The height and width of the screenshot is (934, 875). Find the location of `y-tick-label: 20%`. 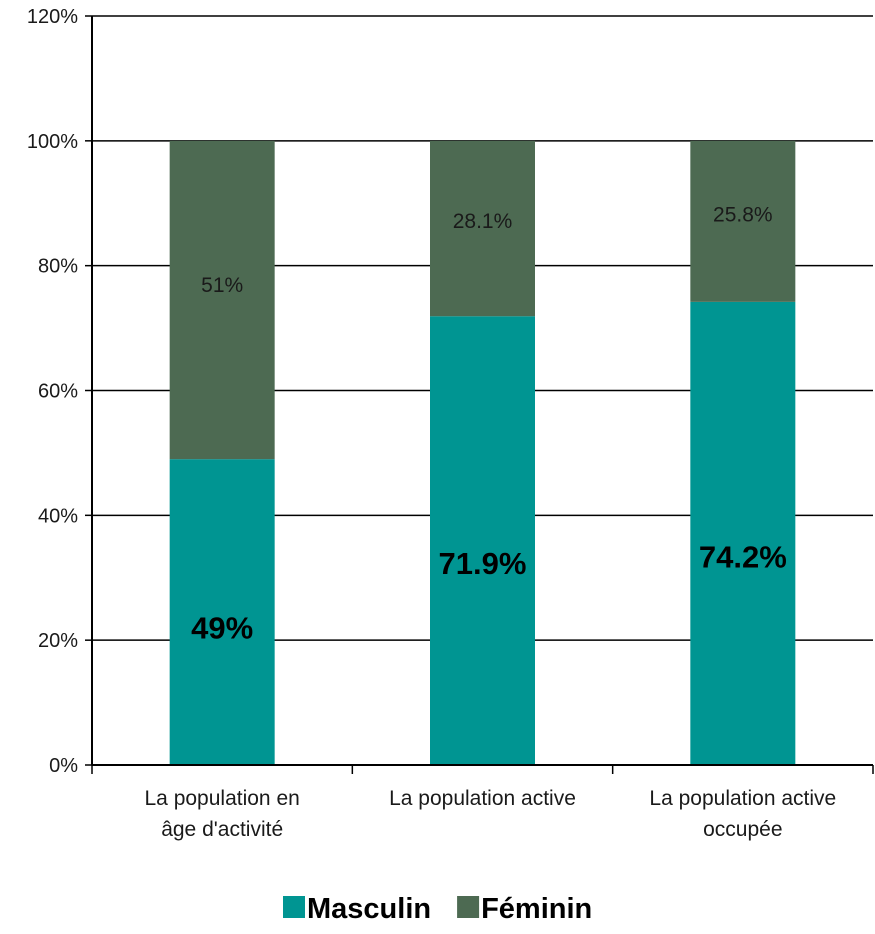

y-tick-label: 20% is located at coordinates (58, 641).